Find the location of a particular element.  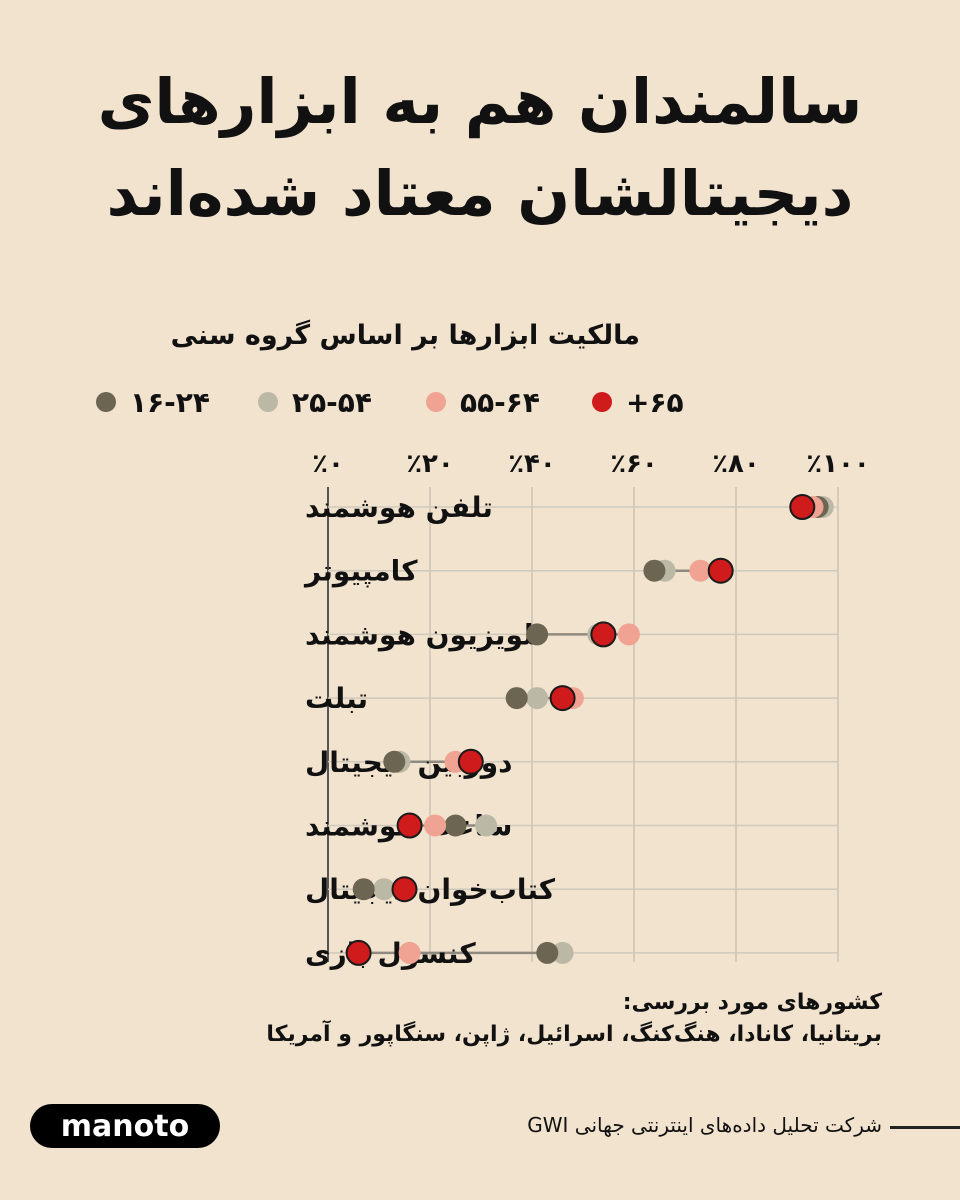

legend-item-55-64: ۵۵-۶۴ is located at coordinates (483, 402).